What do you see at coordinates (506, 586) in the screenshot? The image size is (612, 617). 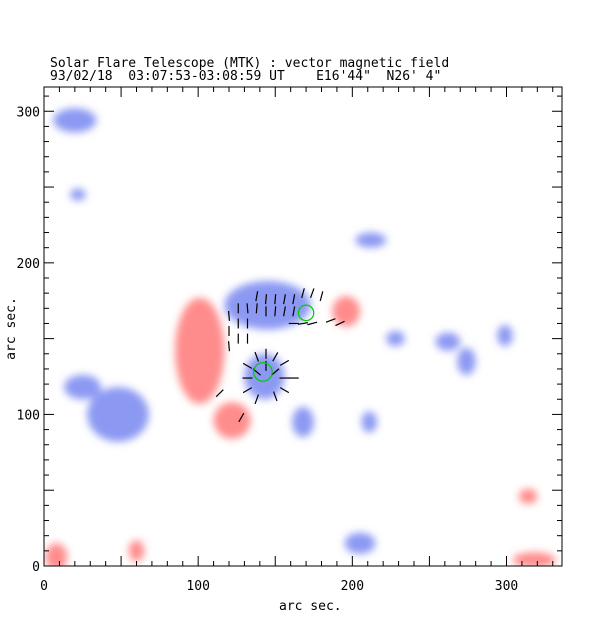 I see `x-tick-label: 300` at bounding box center [506, 586].